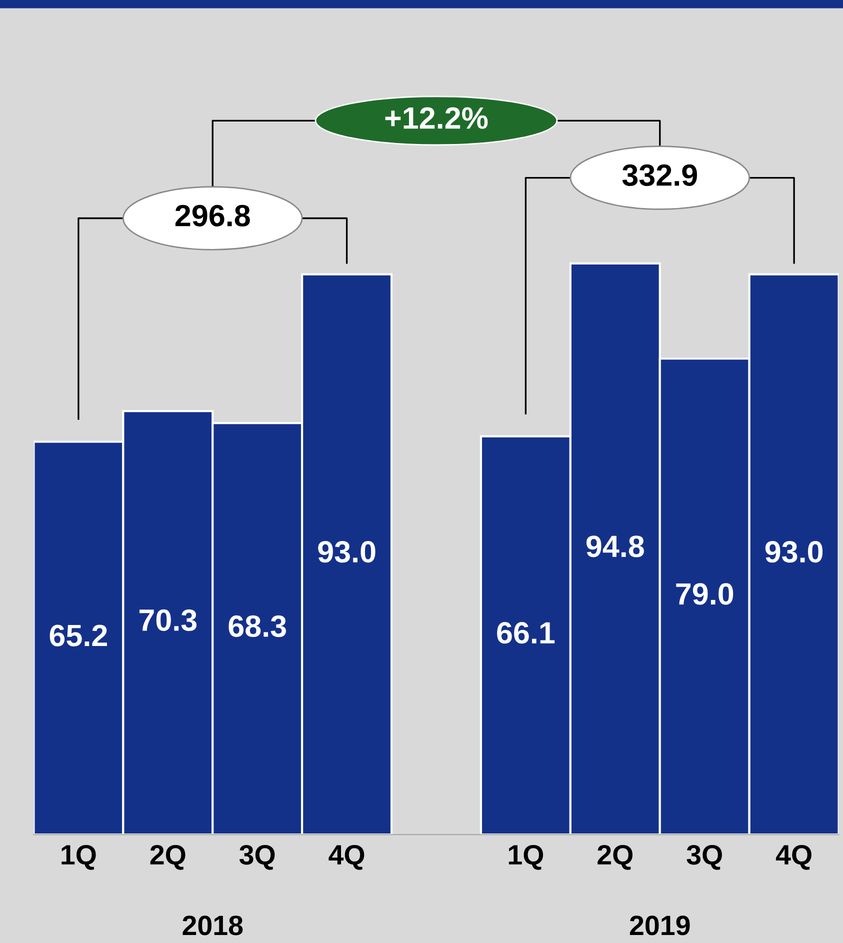 The height and width of the screenshot is (943, 843). Describe the element at coordinates (526, 633) in the screenshot. I see `data-label: 66.1` at that location.